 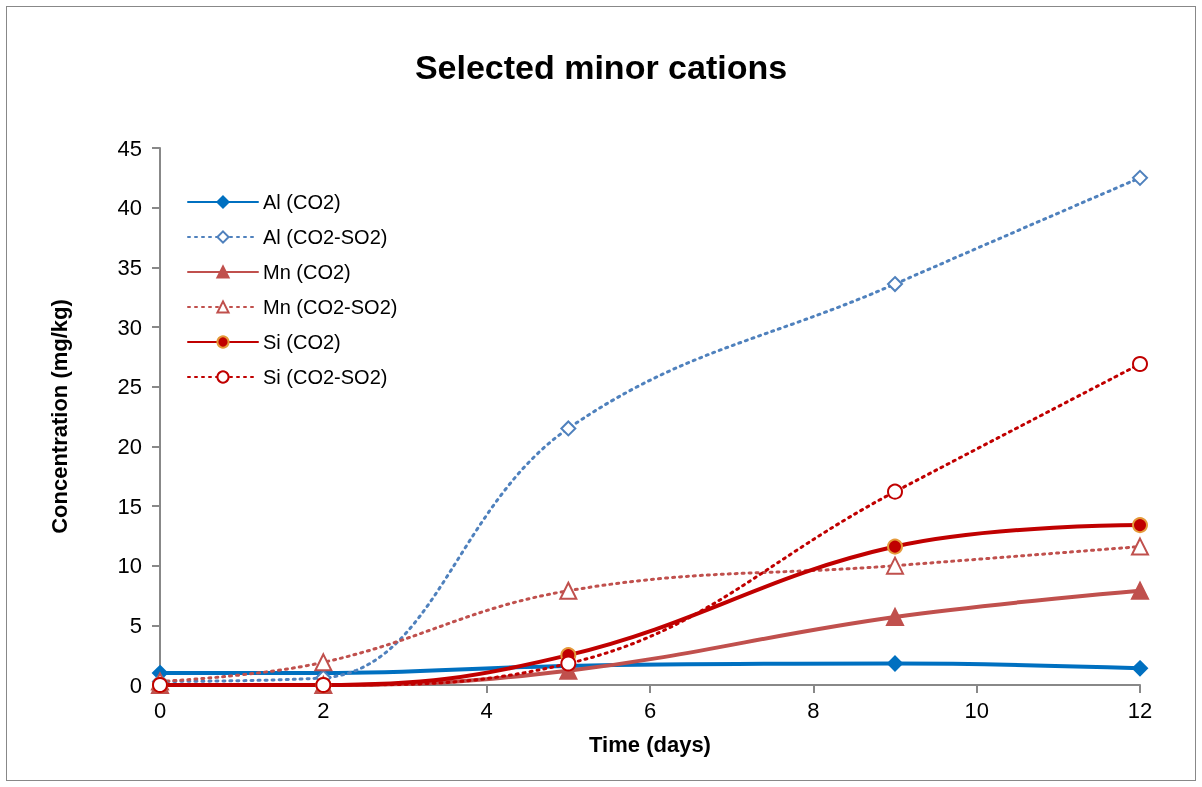 I want to click on y-axis-title: Concentration (mg/kg), so click(x=59, y=416).